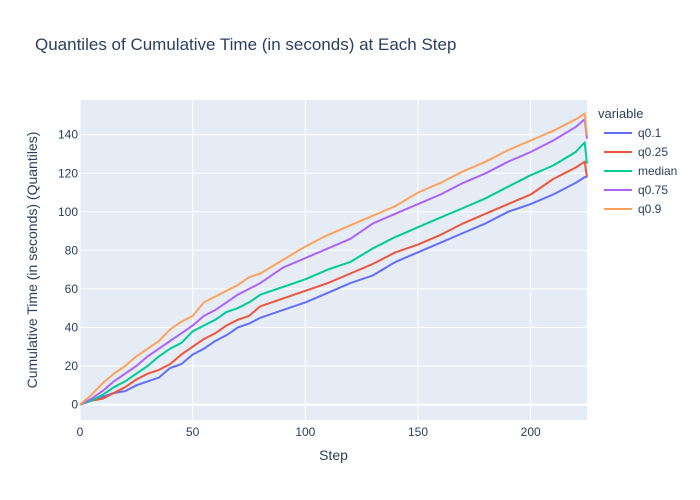 Image resolution: width=700 pixels, height=500 pixels. What do you see at coordinates (333, 455) in the screenshot?
I see `x-axis-title: Step` at bounding box center [333, 455].